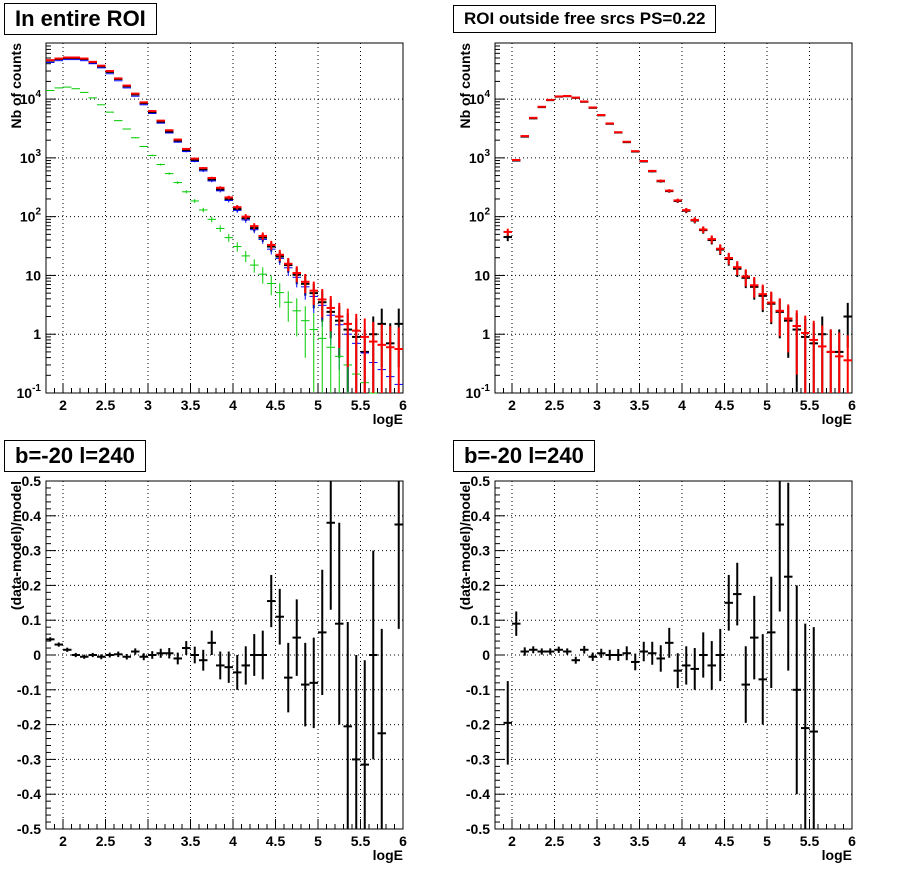 Image resolution: width=898 pixels, height=875 pixels. I want to click on y-tick-label: 10³, so click(480, 157).